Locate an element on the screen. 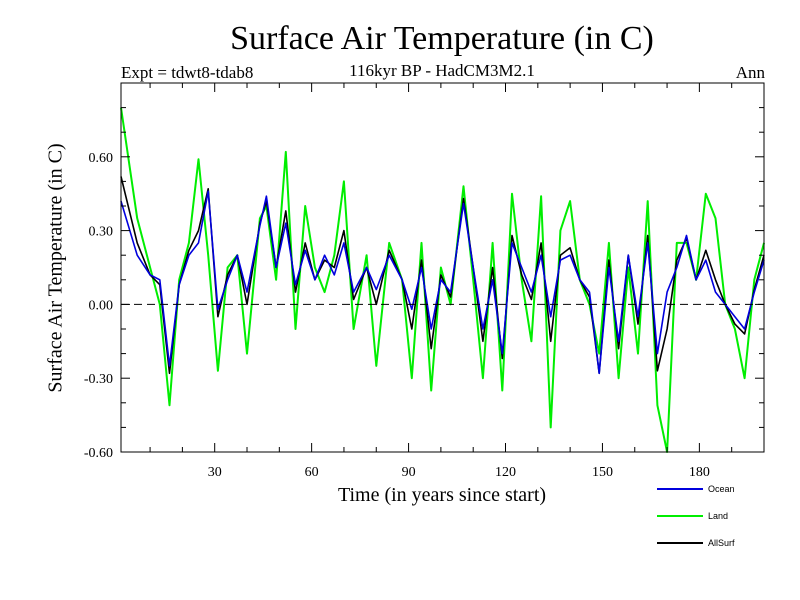  legend-label-land: Land is located at coordinates (718, 516).